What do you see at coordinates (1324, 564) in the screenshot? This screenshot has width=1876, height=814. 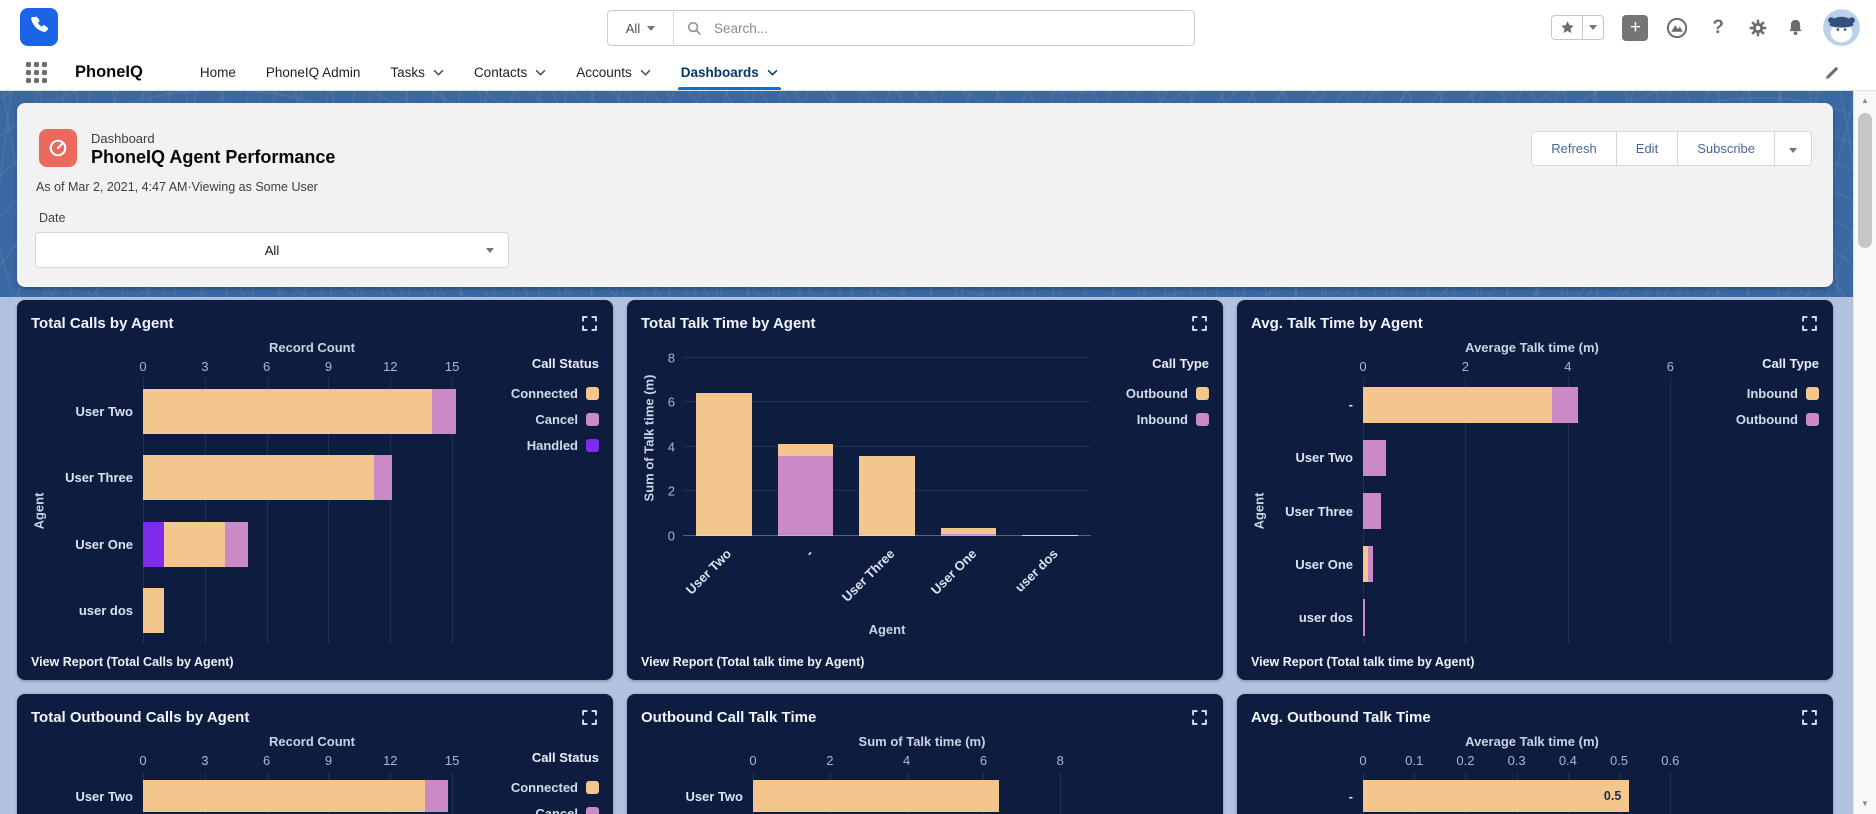 I see `category-label: User One` at bounding box center [1324, 564].